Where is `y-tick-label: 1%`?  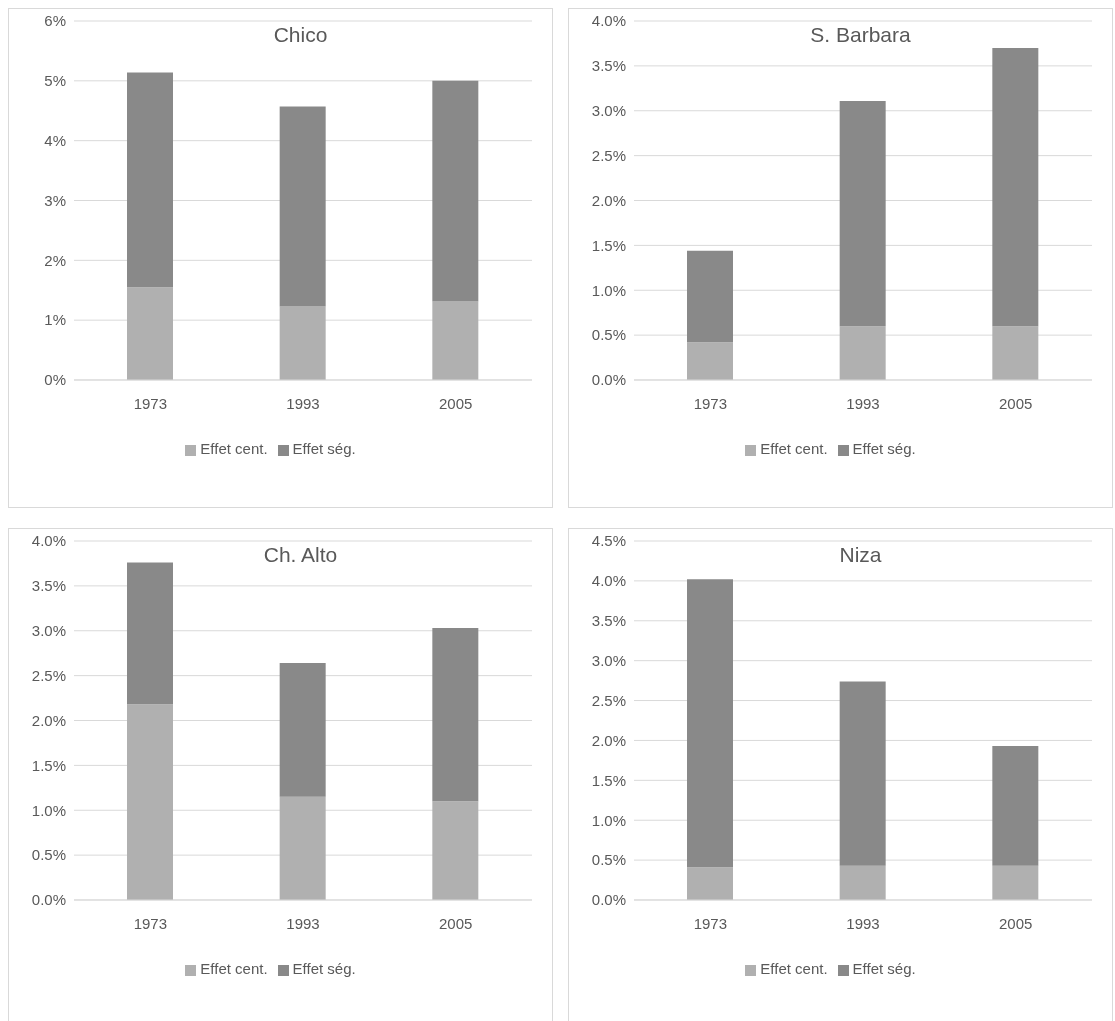
y-tick-label: 1% is located at coordinates (55, 320).